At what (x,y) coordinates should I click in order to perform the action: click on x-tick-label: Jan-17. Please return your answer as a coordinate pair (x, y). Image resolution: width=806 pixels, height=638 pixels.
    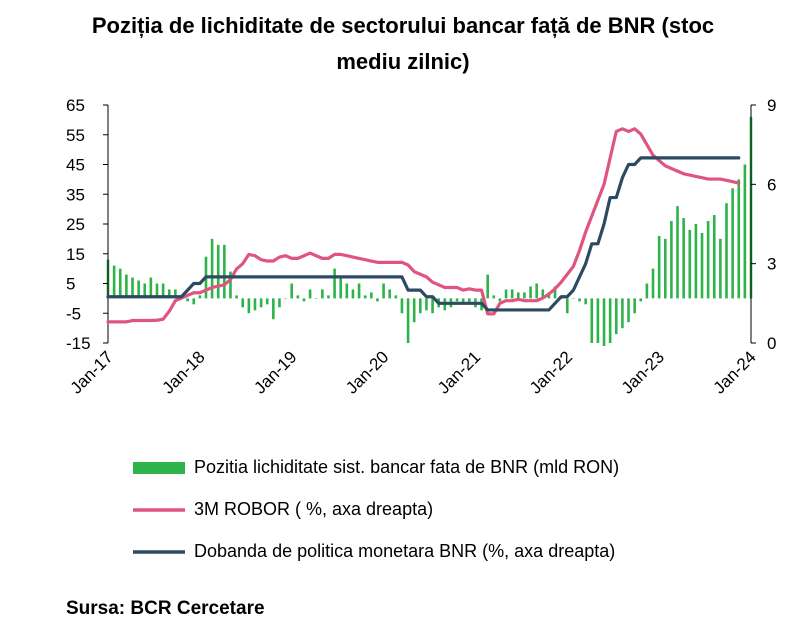
    Looking at the image, I should click on (92, 372).